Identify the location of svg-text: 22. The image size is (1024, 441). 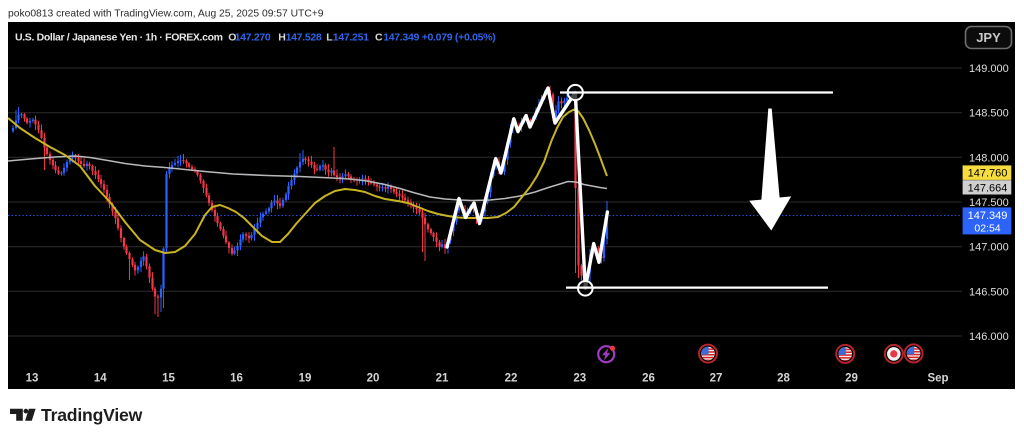
(511, 379).